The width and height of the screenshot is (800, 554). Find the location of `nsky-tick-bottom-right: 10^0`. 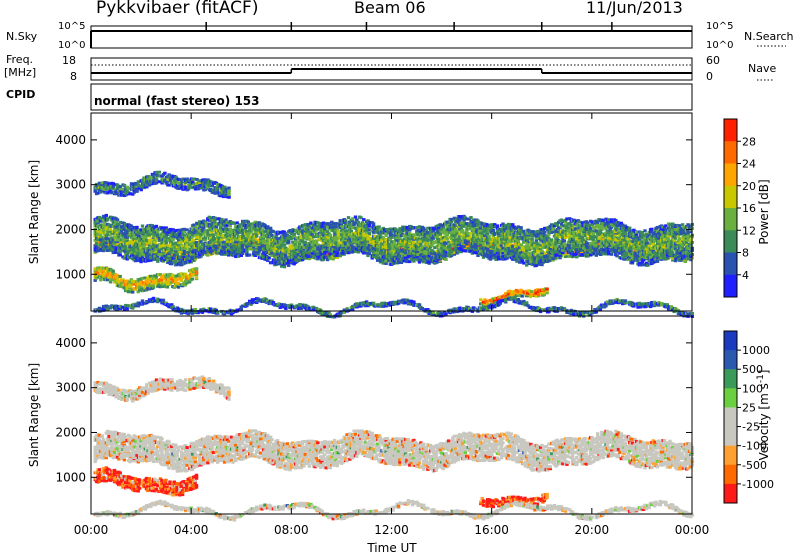

nsky-tick-bottom-right: 10^0 is located at coordinates (719, 45).